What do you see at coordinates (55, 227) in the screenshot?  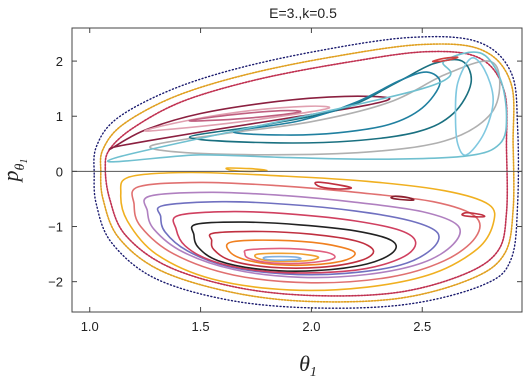 I see `y-tick-label: −1` at bounding box center [55, 227].